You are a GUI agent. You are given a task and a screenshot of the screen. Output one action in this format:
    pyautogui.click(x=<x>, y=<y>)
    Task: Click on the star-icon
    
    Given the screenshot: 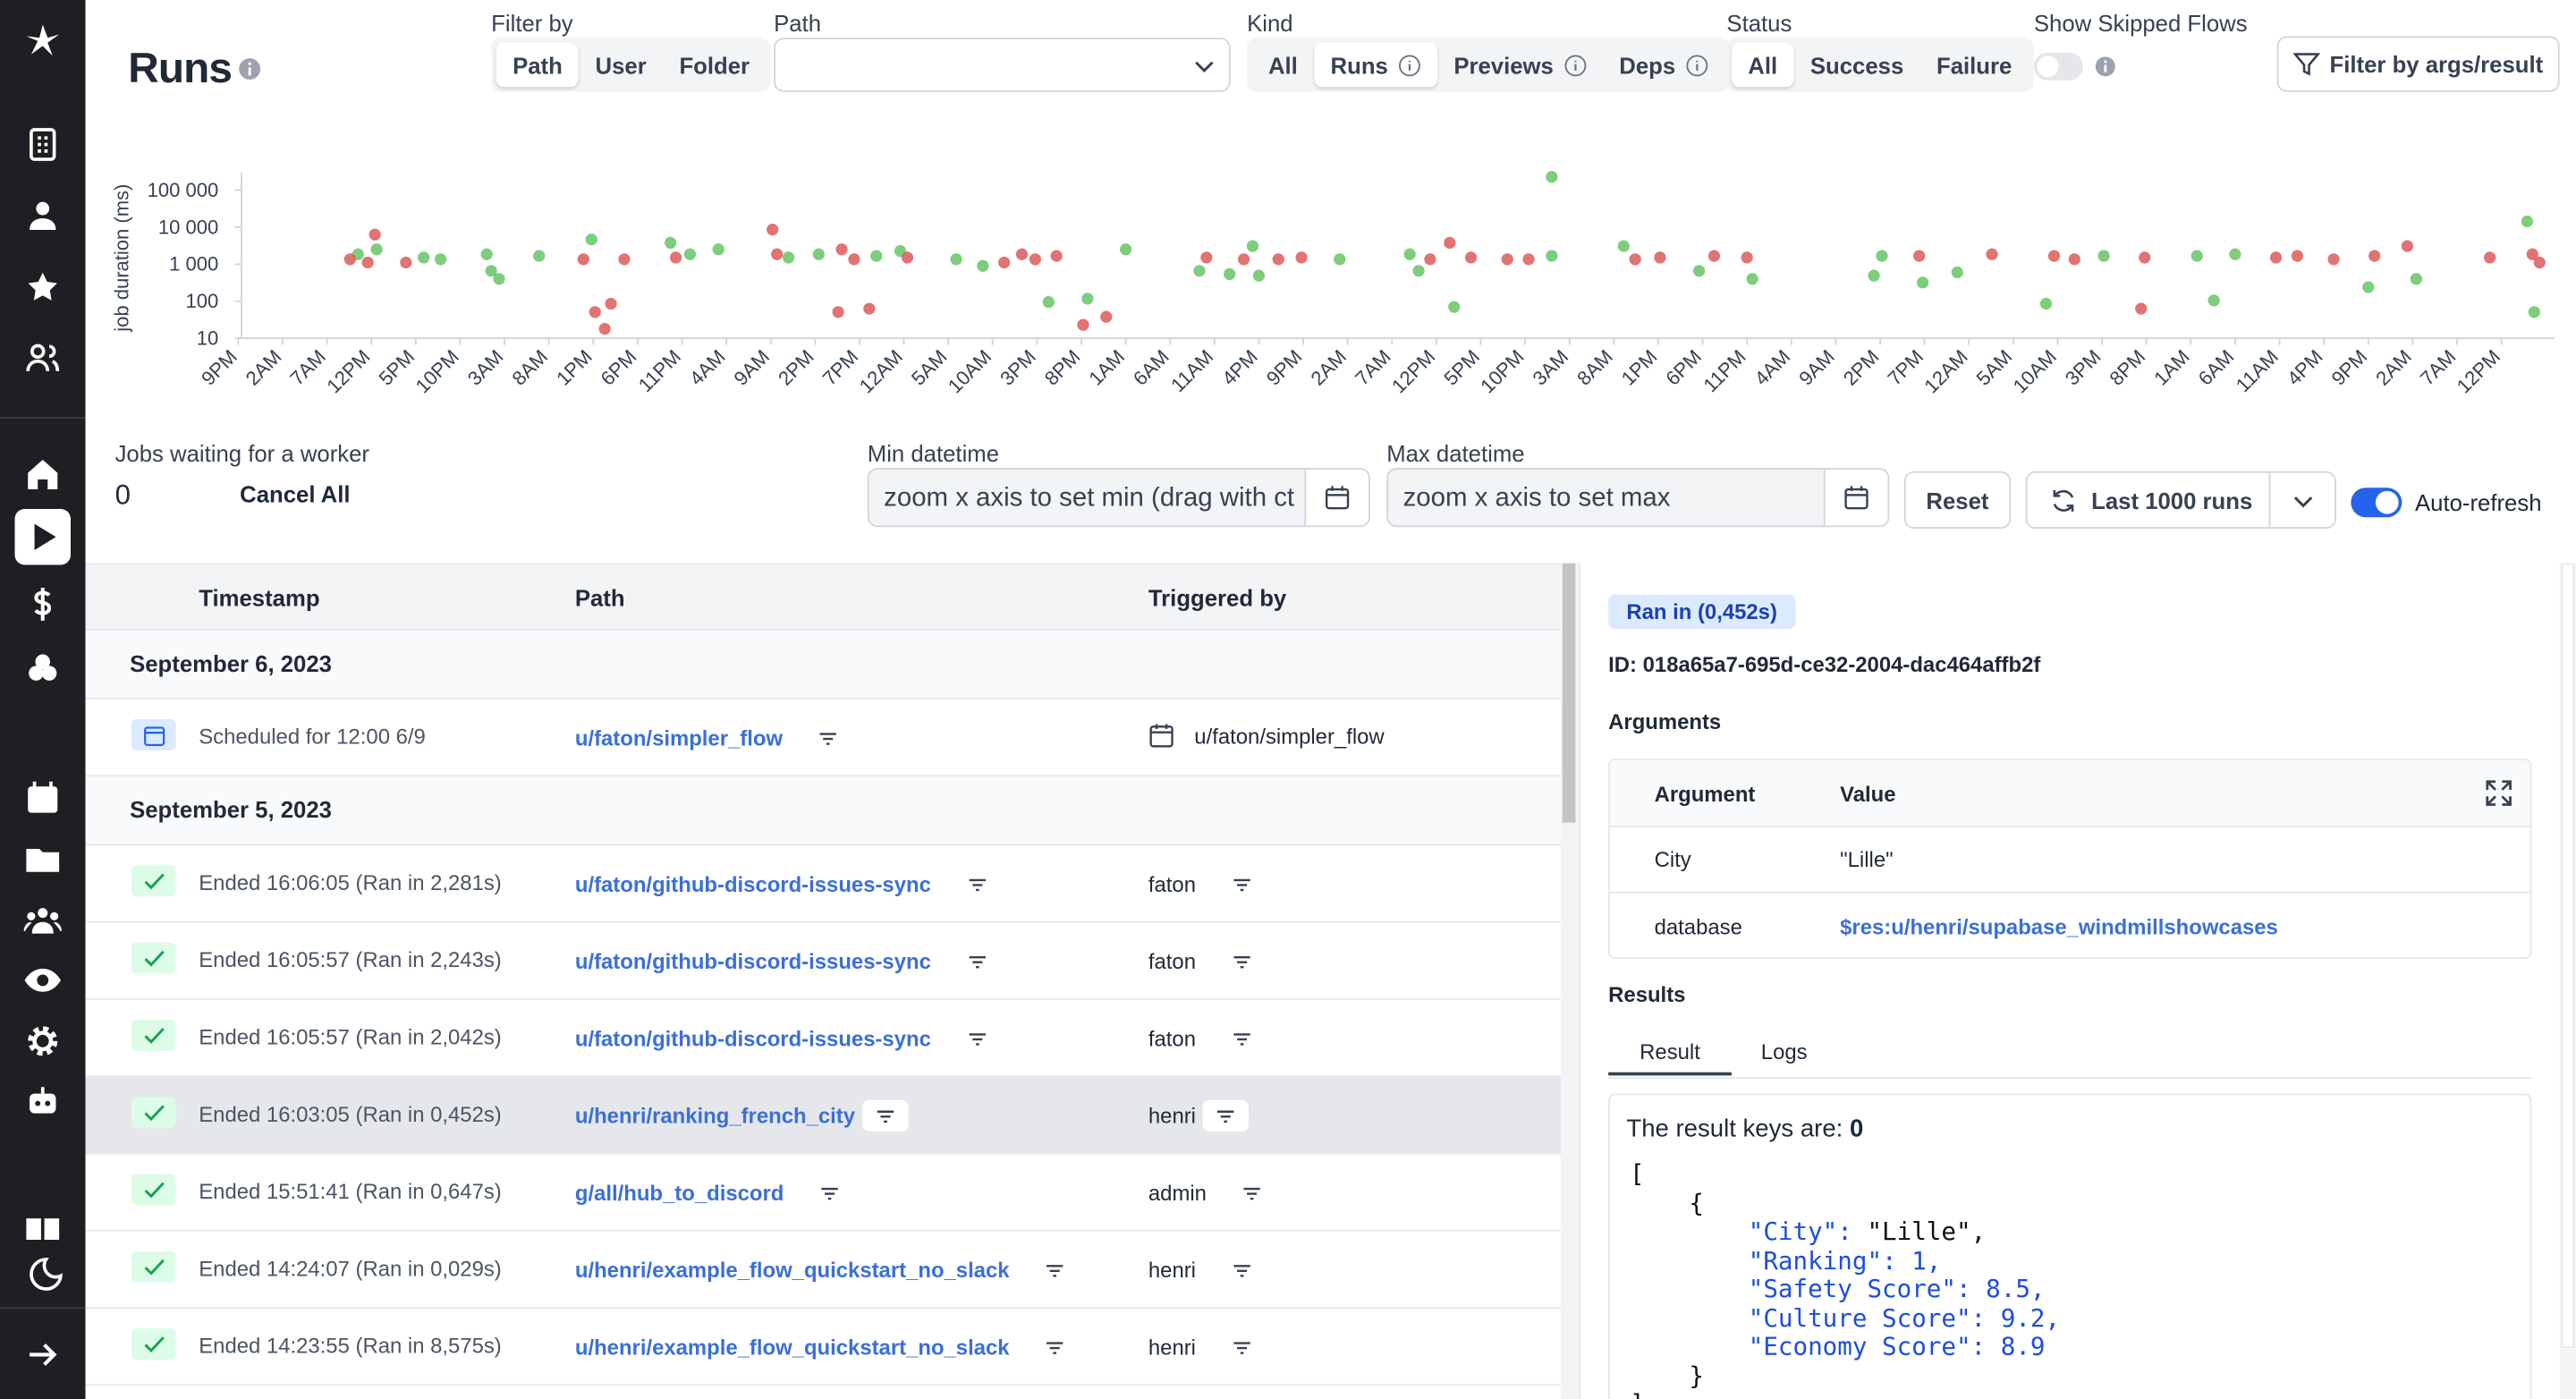 What is the action you would take?
    pyautogui.click(x=43, y=287)
    